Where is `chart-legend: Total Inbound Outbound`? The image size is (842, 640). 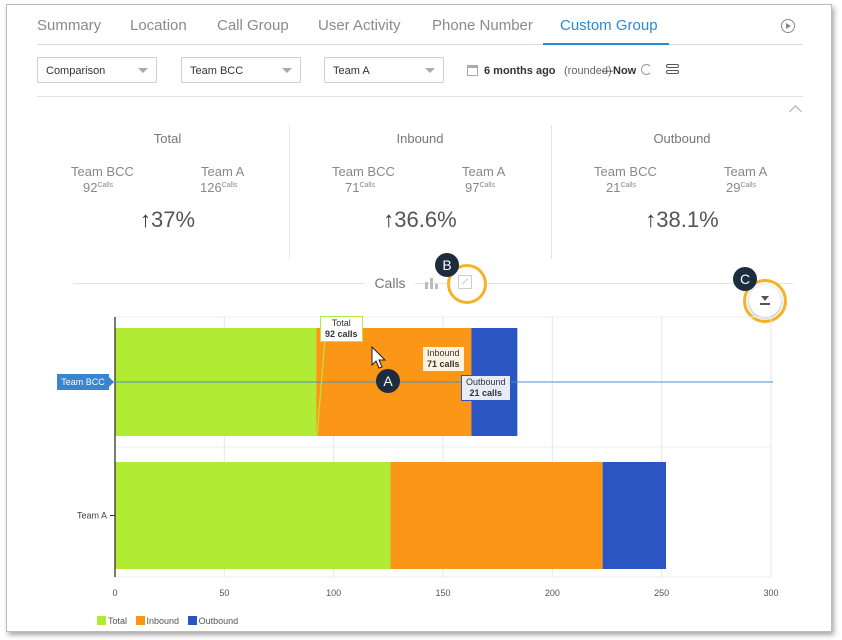 chart-legend: Total Inbound Outbound is located at coordinates (170, 621).